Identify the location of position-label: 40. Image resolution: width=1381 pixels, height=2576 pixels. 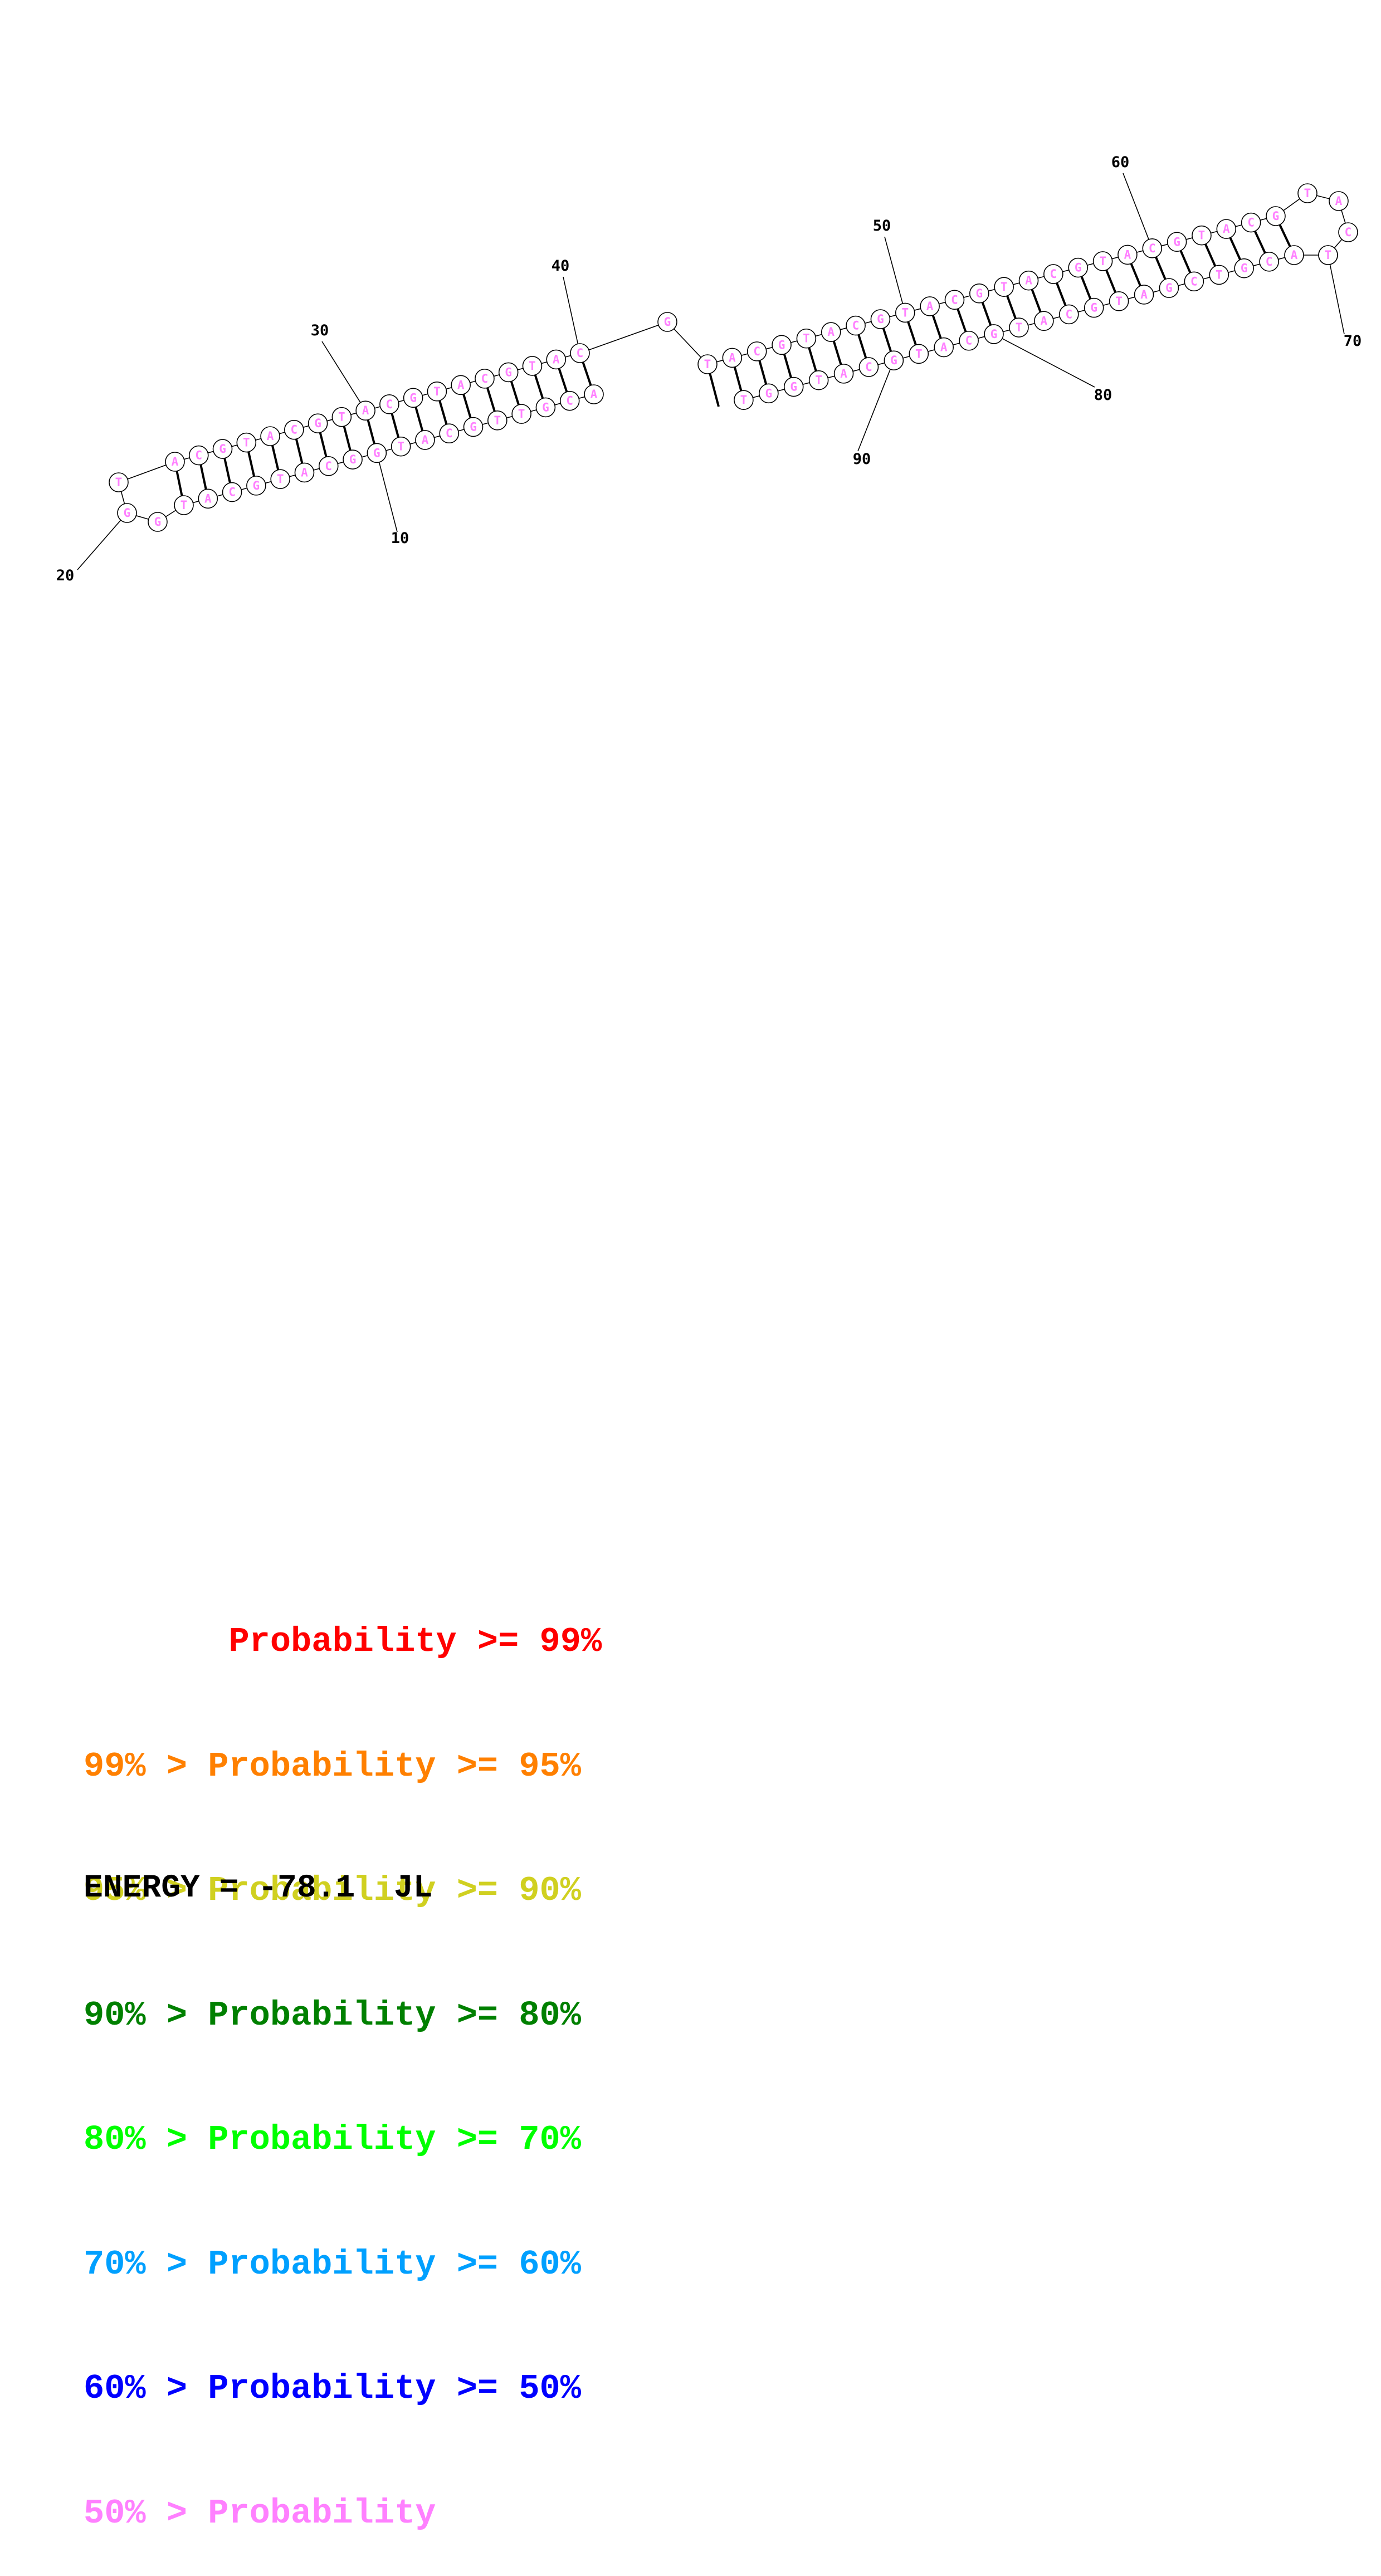
(561, 266).